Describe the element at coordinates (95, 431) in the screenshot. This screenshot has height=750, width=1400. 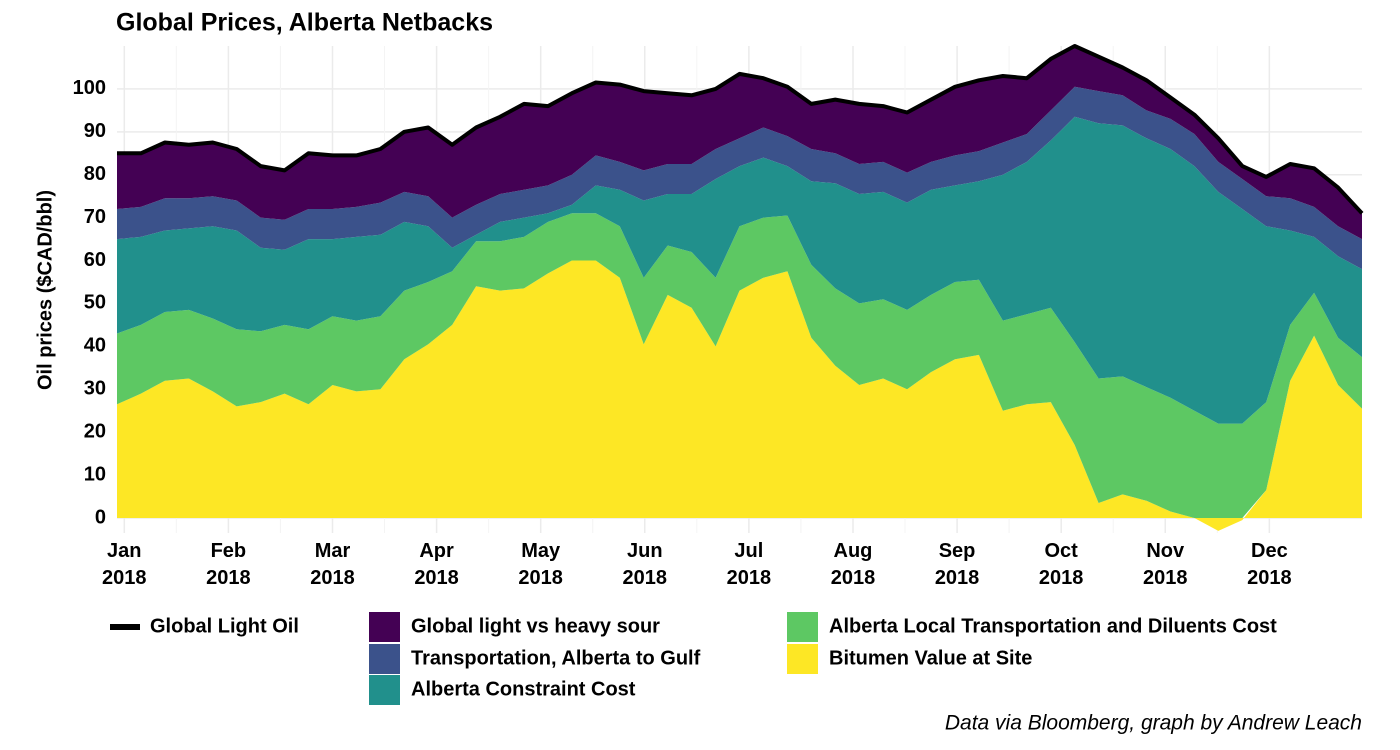
I see `y-tick-label: 20` at that location.